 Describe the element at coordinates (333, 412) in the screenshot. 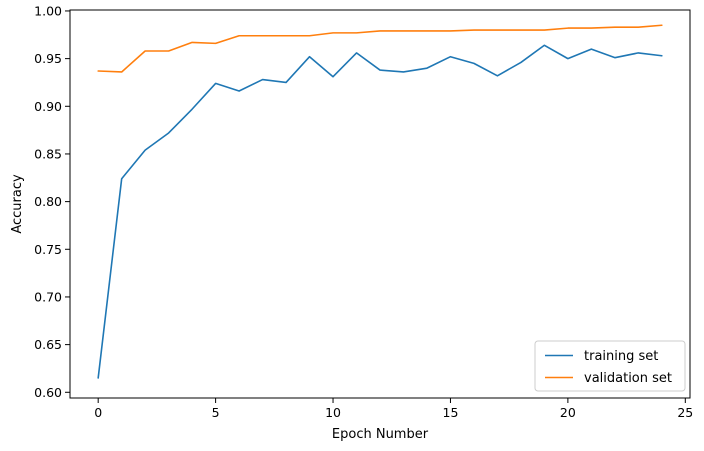

I see `x-tick-label: 10` at that location.